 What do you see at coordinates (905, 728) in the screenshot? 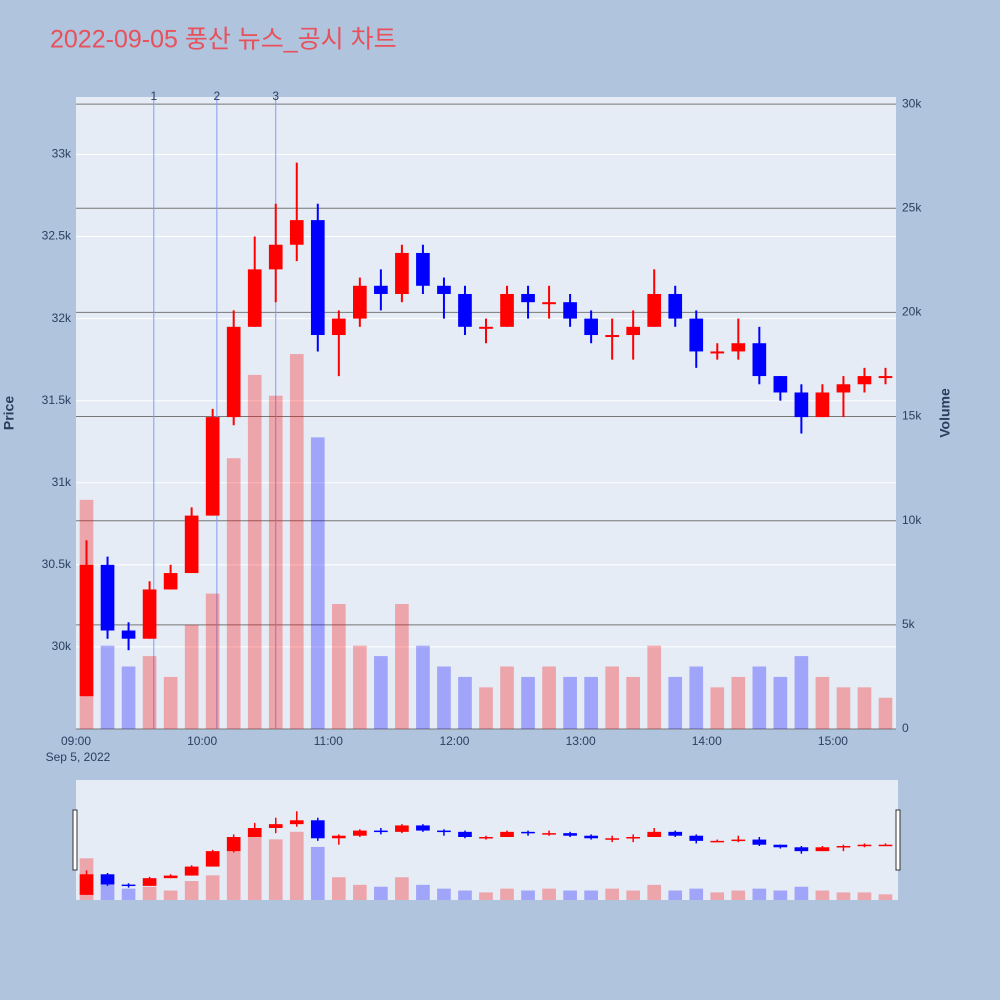
I see `y2-tick-label: 0` at bounding box center [905, 728].